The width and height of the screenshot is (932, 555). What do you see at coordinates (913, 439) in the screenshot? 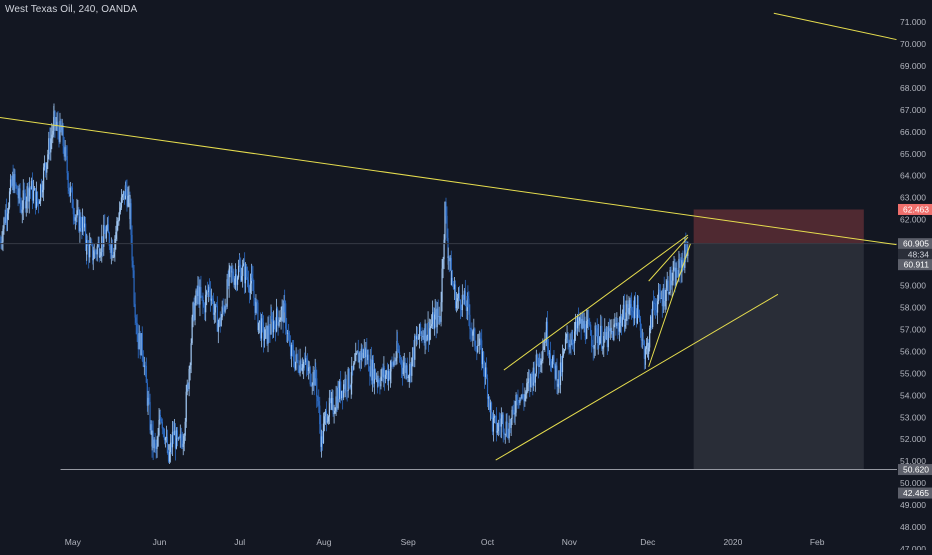
I see `price-tick-label: 52.000` at bounding box center [913, 439].